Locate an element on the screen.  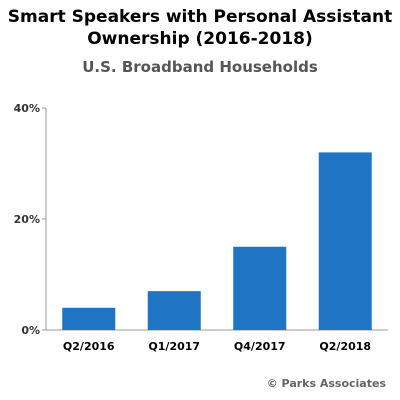
y-tick-label: 20% is located at coordinates (27, 219).